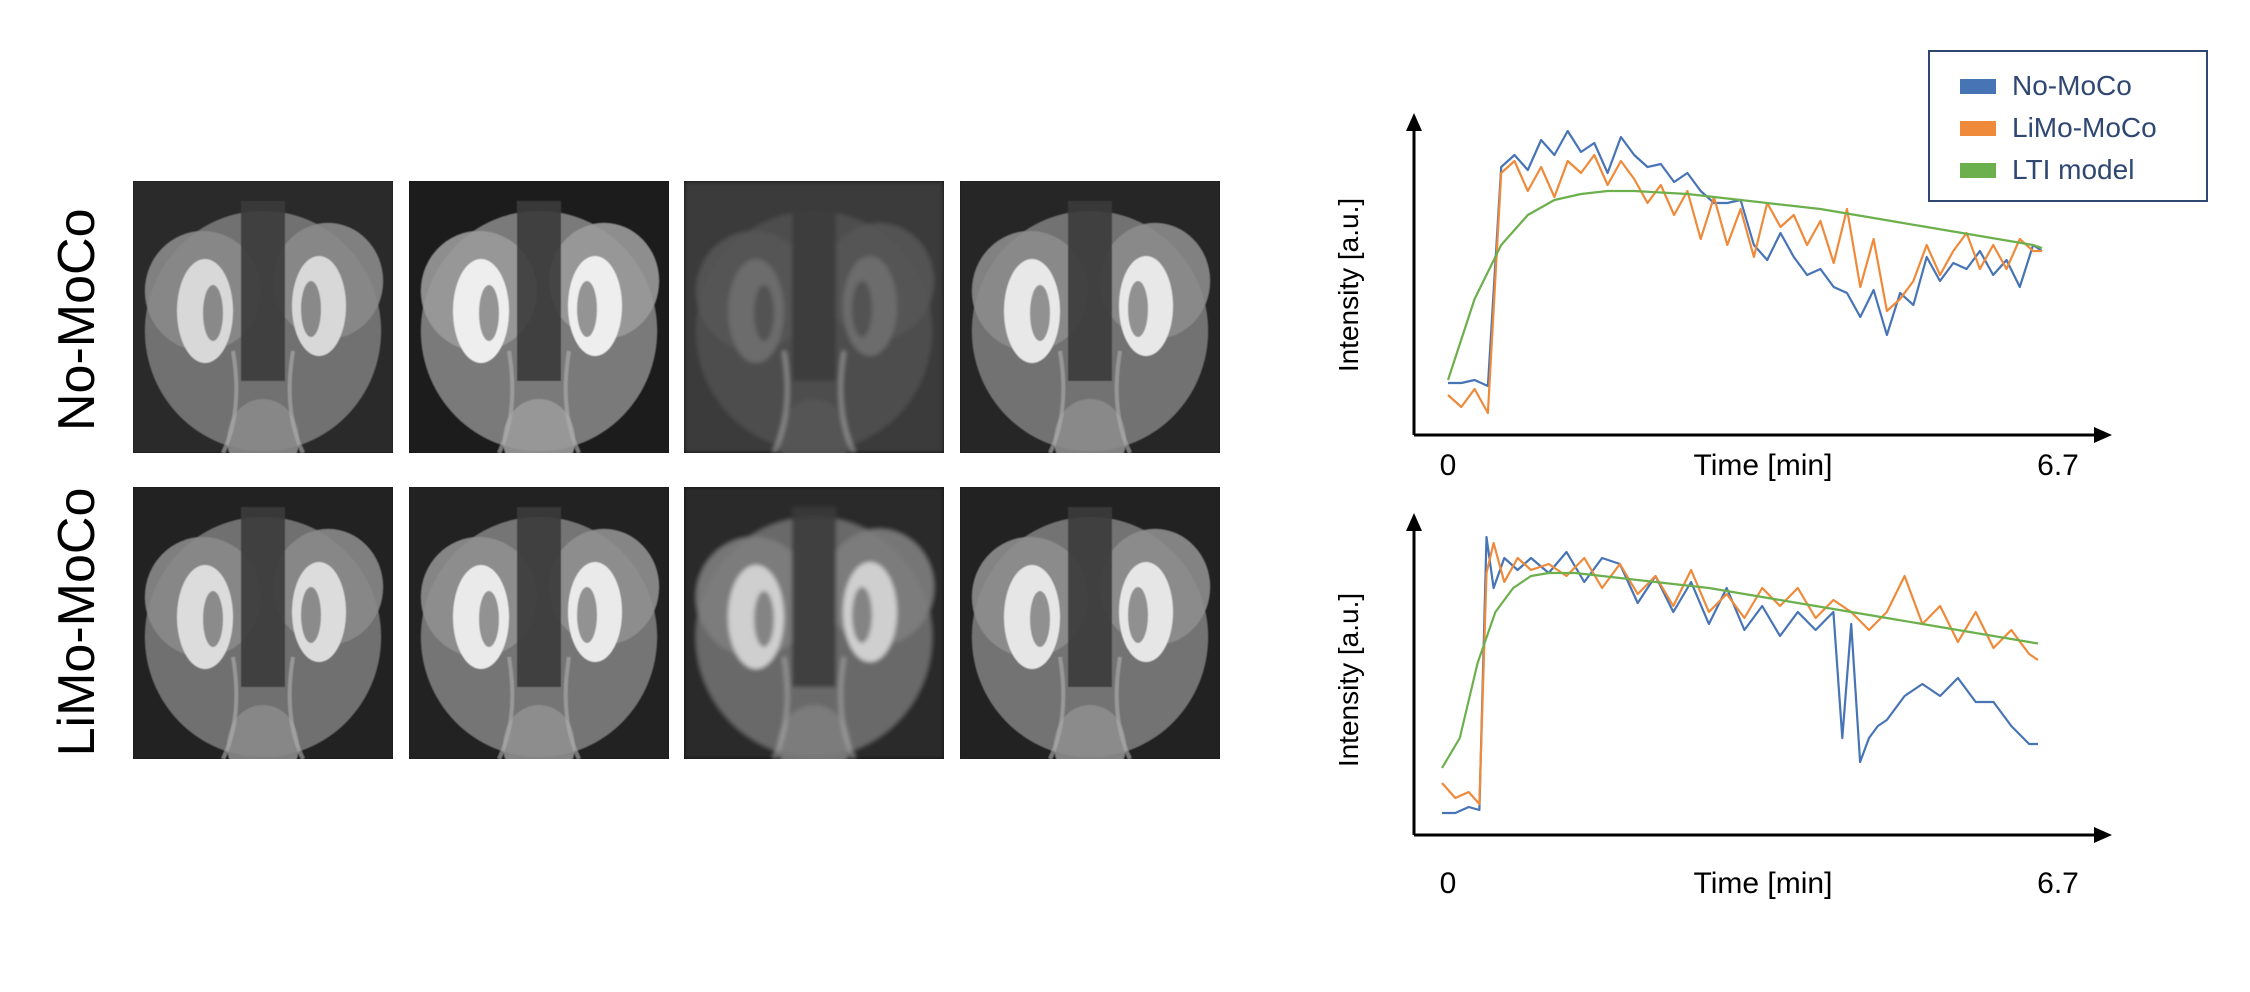 Image resolution: width=2250 pixels, height=992 pixels. I want to click on legend-swatch-lti-model, so click(1978, 170).